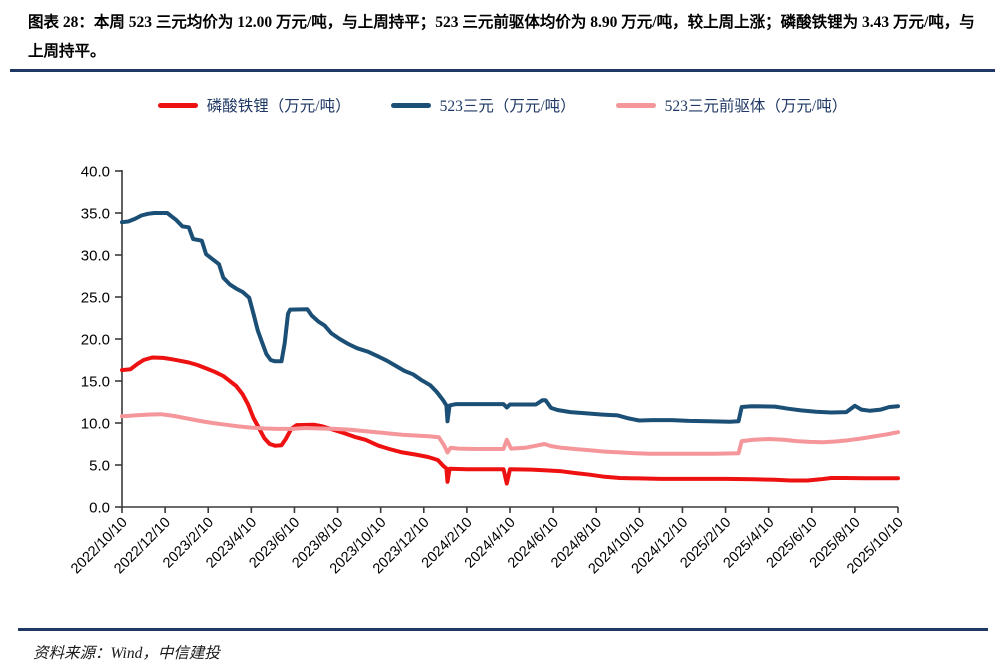 The height and width of the screenshot is (669, 1005). I want to click on y-axis-tick-label: 30.0, so click(95, 256).